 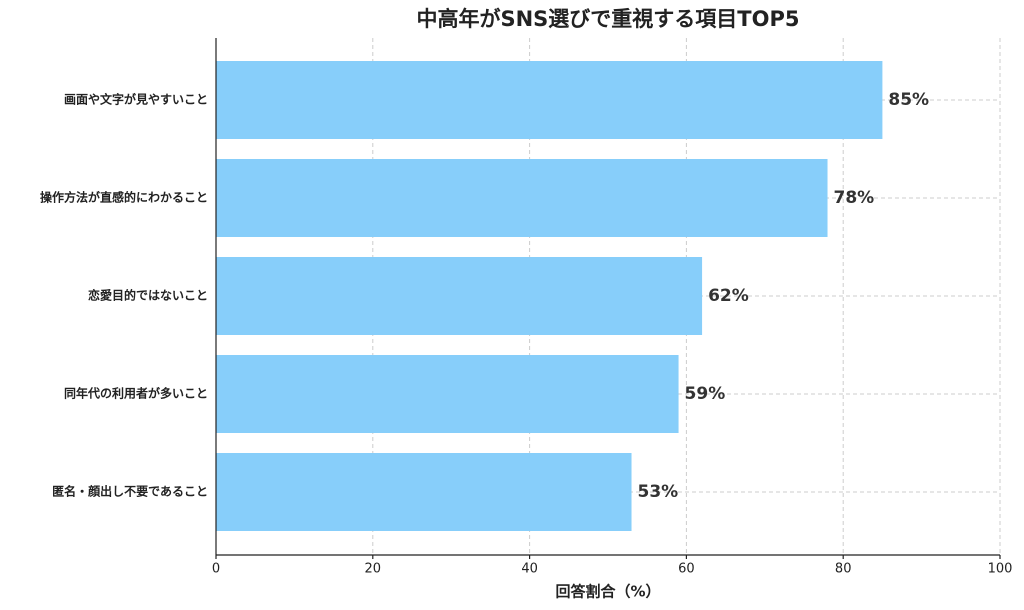 What do you see at coordinates (854, 198) in the screenshot?
I see `value-label: 78%` at bounding box center [854, 198].